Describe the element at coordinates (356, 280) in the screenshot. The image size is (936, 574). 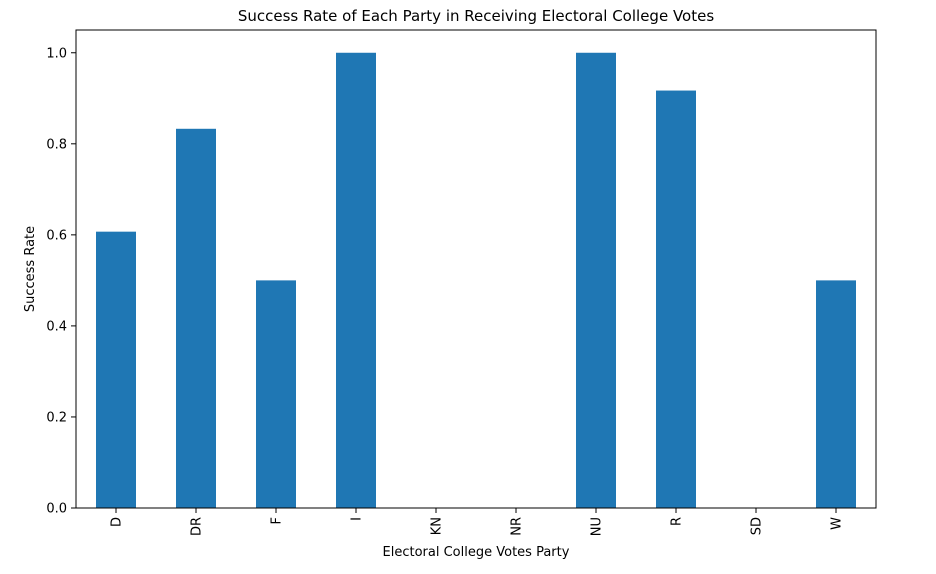
I see `bar-i` at that location.